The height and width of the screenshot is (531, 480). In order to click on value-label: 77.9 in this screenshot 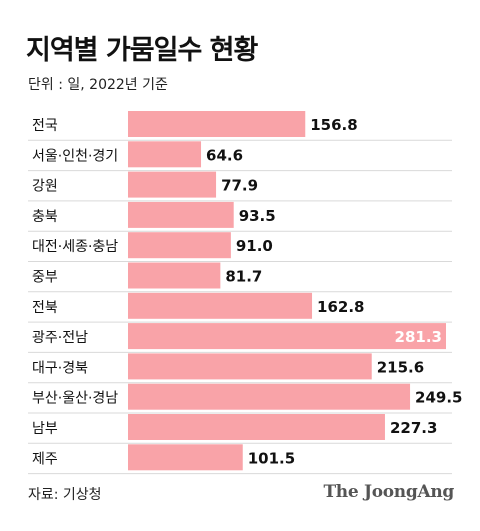, I will do `click(239, 186)`.